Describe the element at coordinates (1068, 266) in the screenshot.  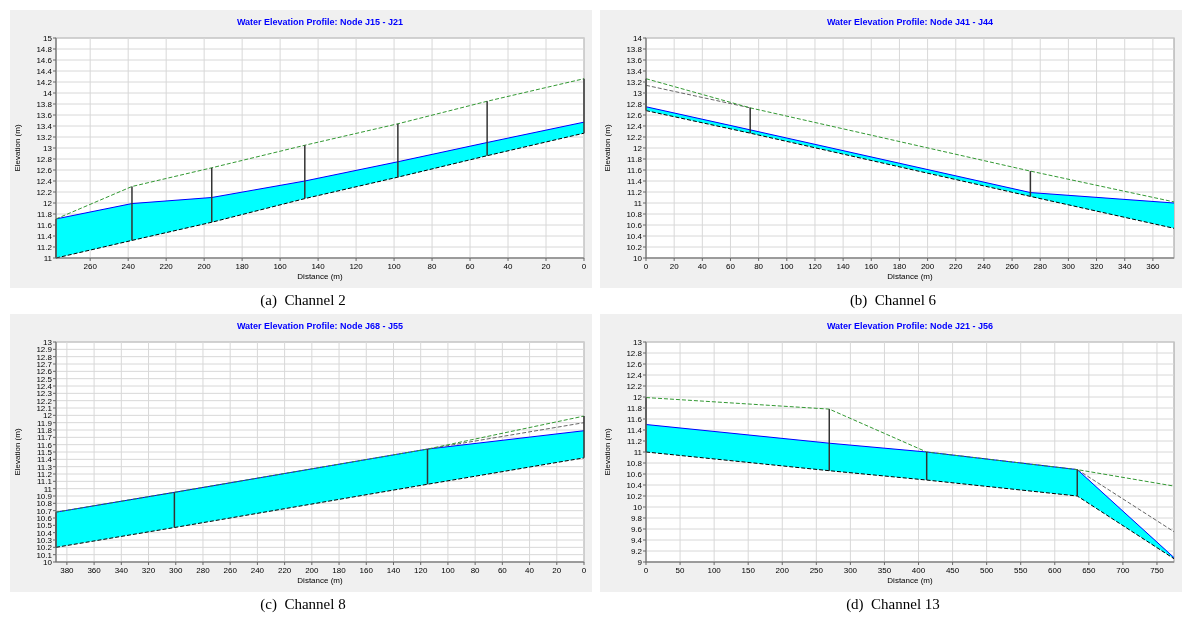
I see `x-tick-label: 300` at that location.